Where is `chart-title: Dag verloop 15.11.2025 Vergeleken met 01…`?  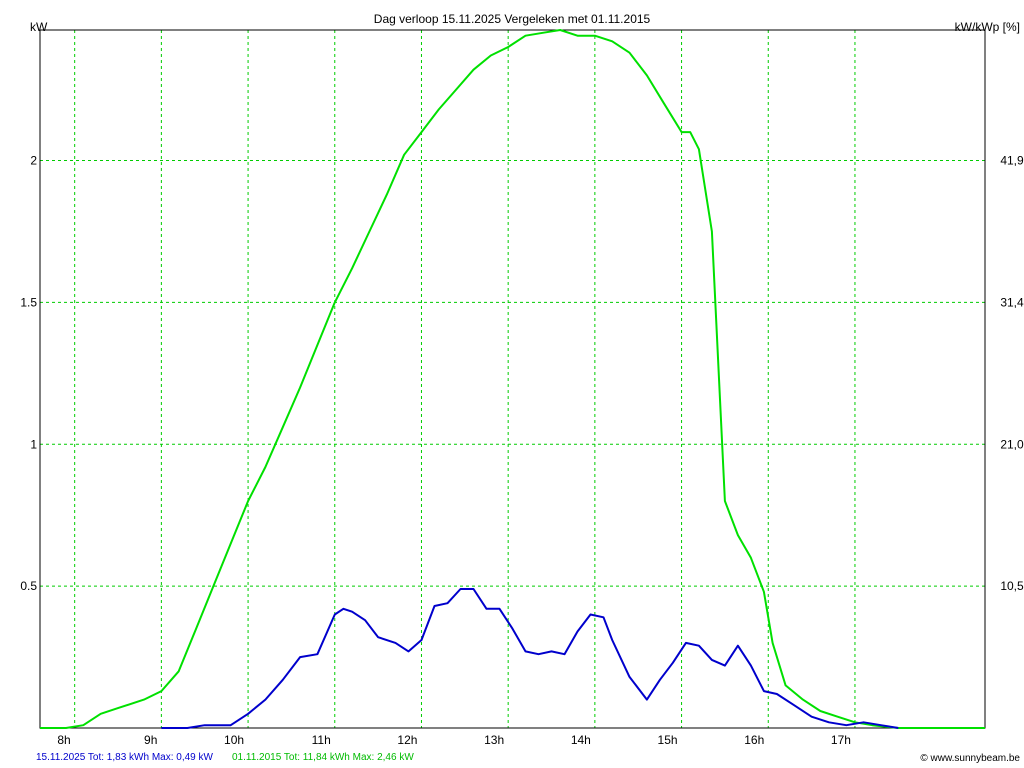
chart-title: Dag verloop 15.11.2025 Vergeleken met 01… is located at coordinates (512, 19).